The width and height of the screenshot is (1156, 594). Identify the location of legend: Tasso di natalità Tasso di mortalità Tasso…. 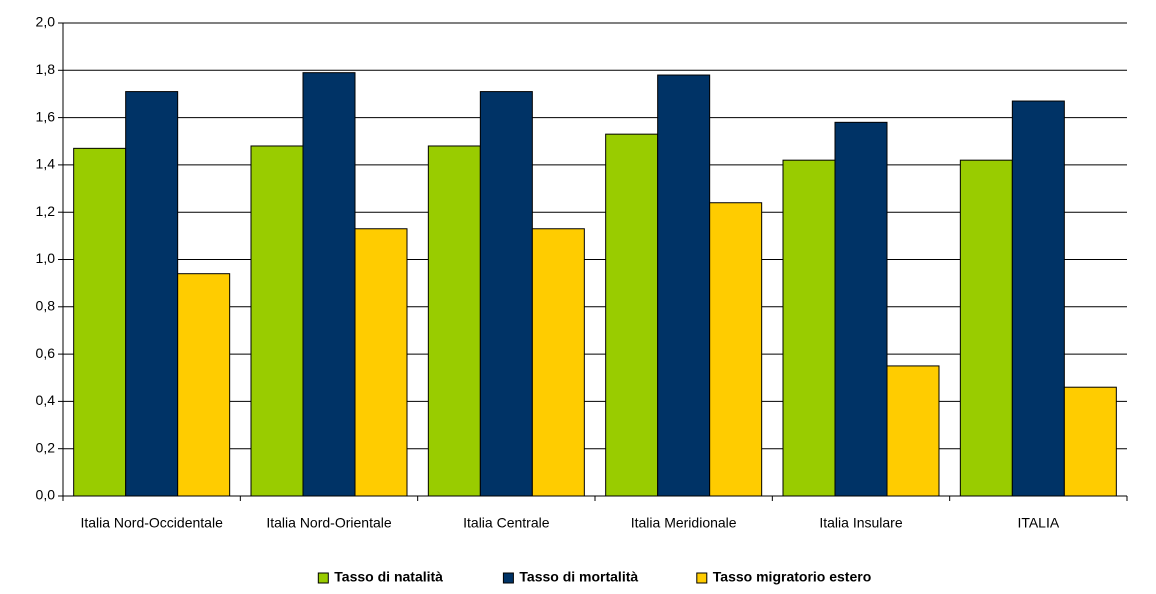
(594, 577).